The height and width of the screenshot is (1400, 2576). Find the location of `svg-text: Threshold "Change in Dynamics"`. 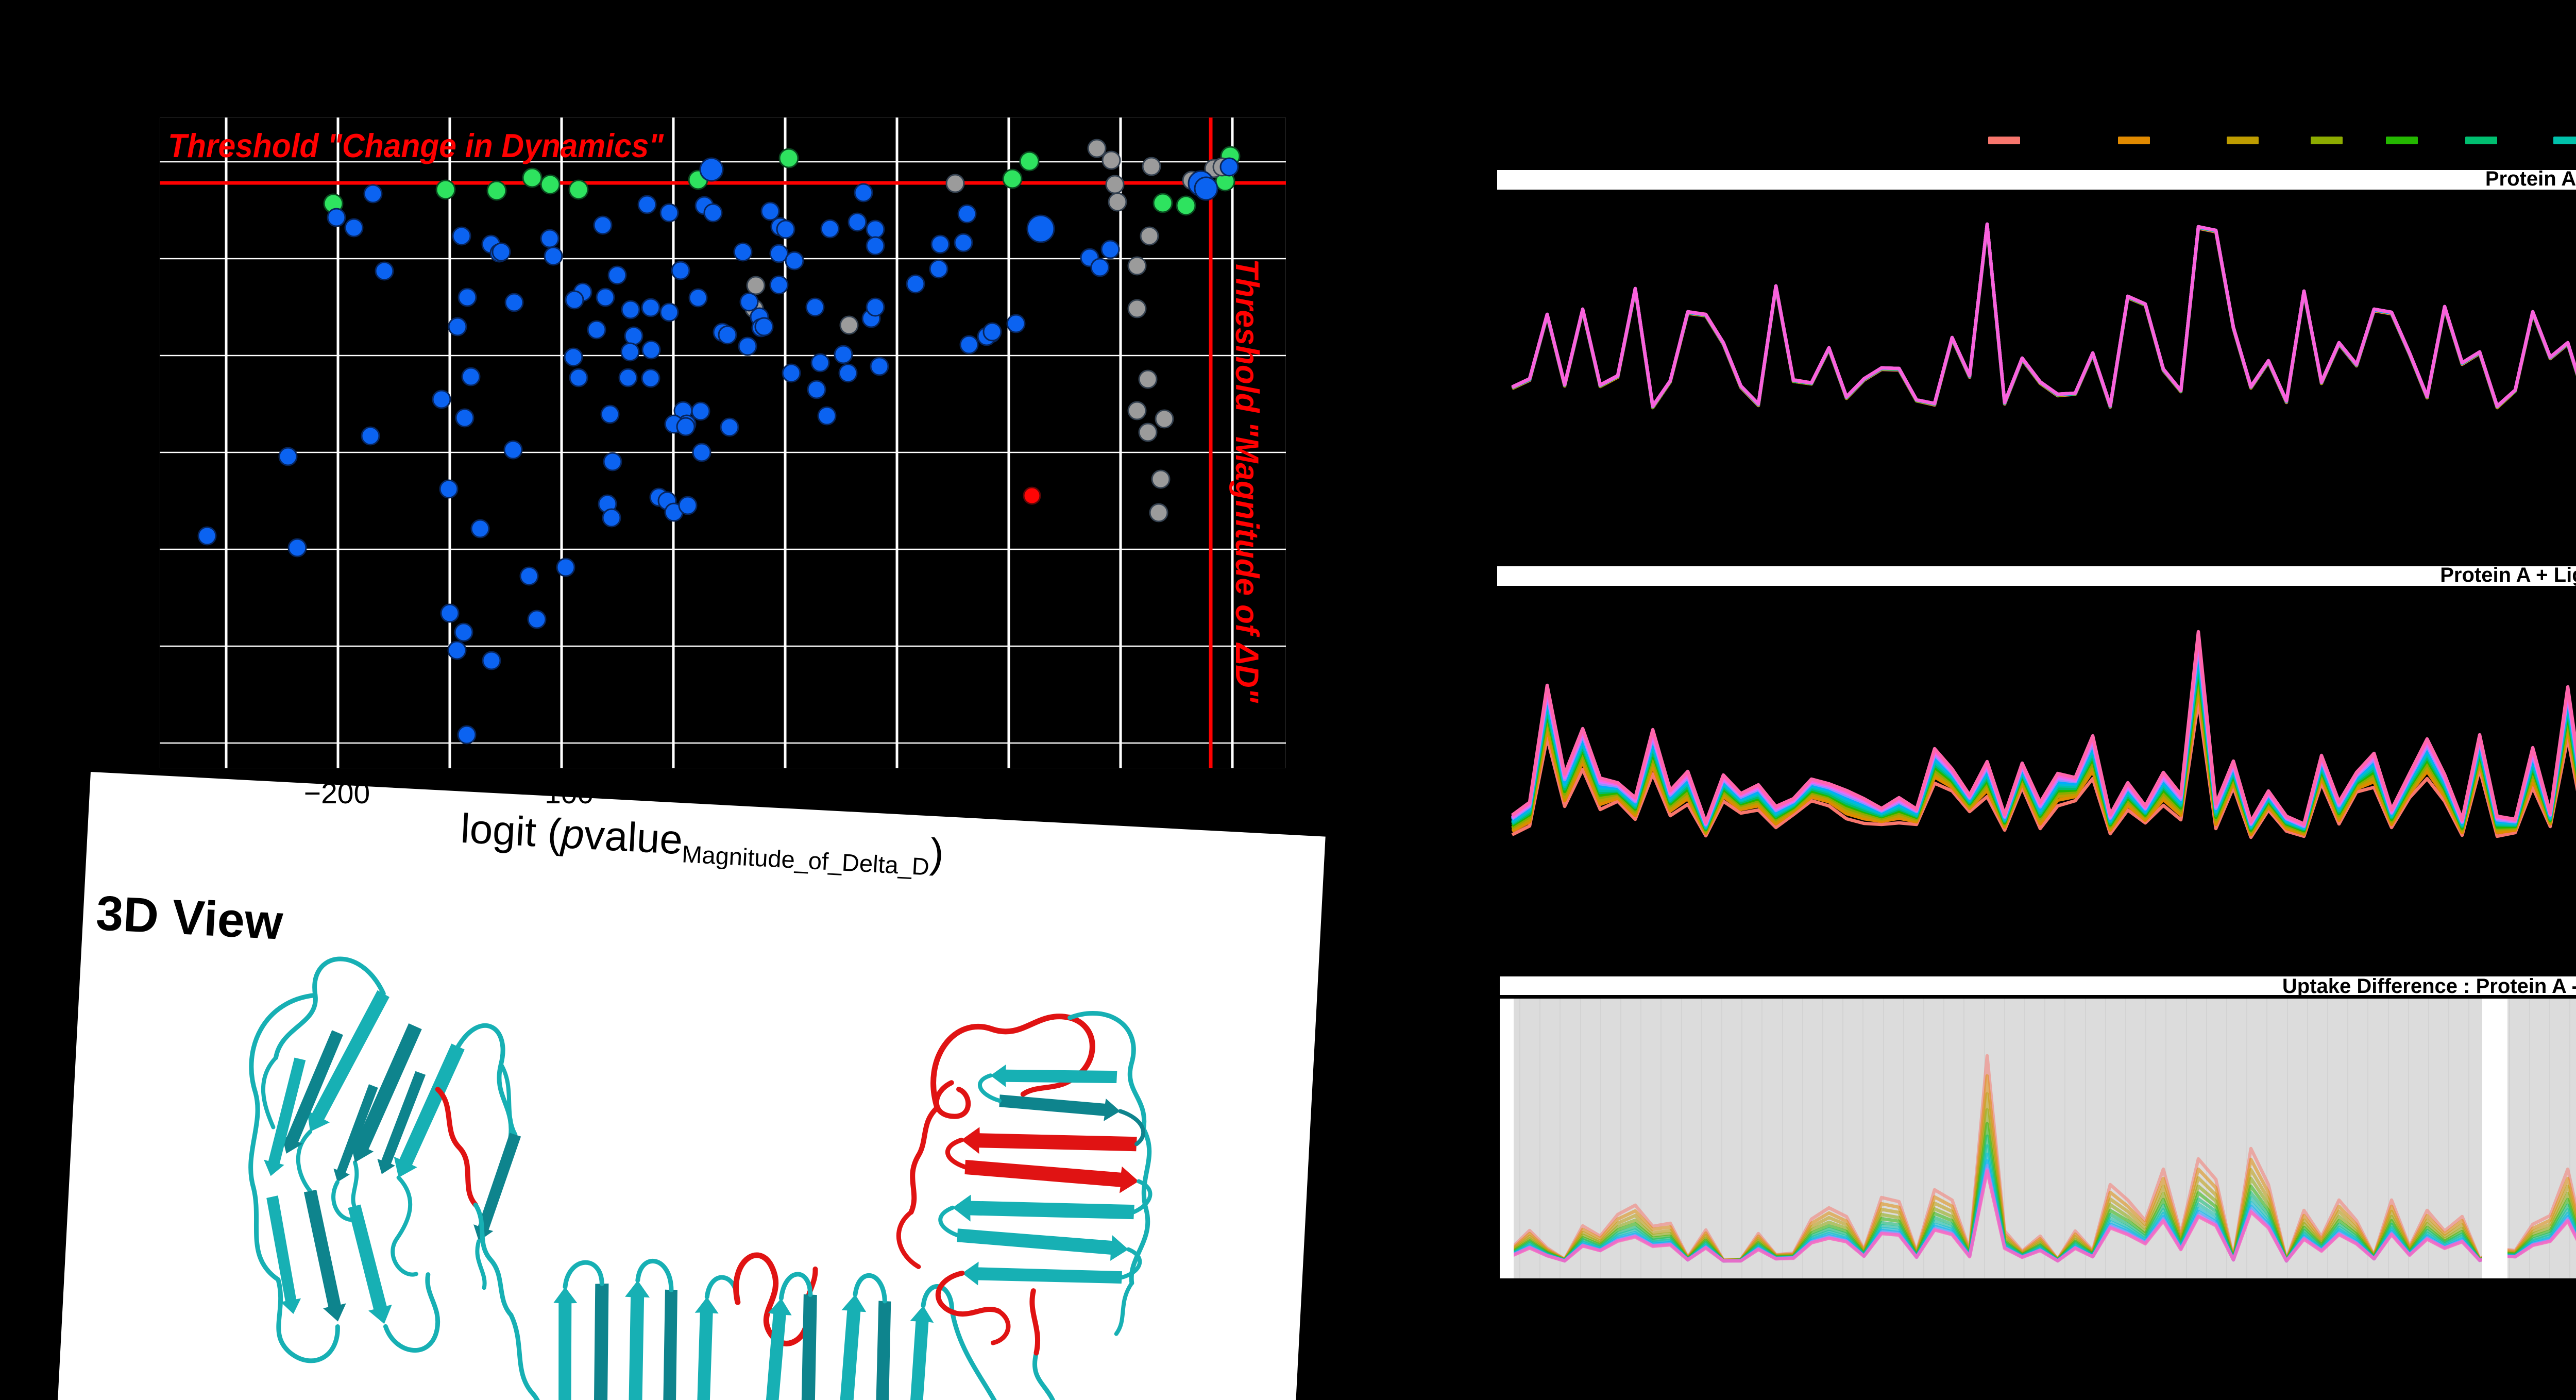

svg-text: Threshold "Change in Dynamics" is located at coordinates (416, 145).